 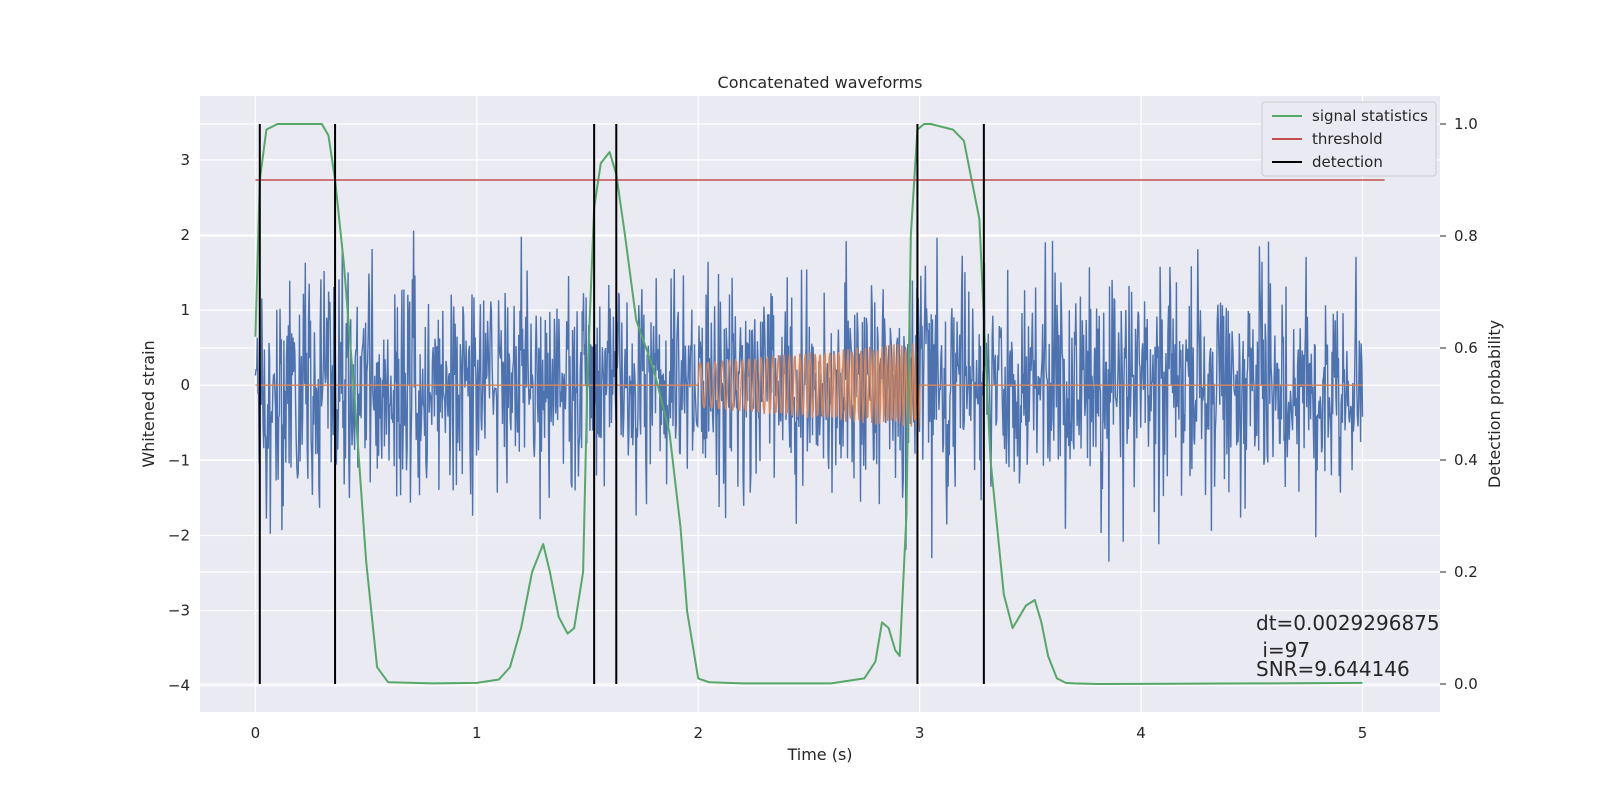 What do you see at coordinates (819, 754) in the screenshot?
I see `x-axis-label: Time (s)` at bounding box center [819, 754].